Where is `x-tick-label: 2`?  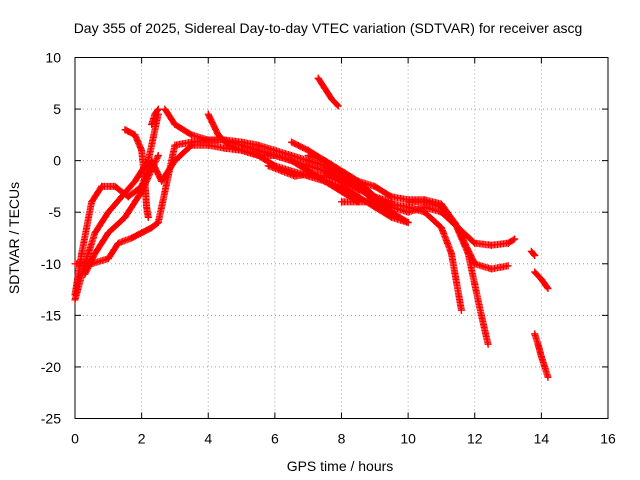 x-tick-label: 2 is located at coordinates (142, 439).